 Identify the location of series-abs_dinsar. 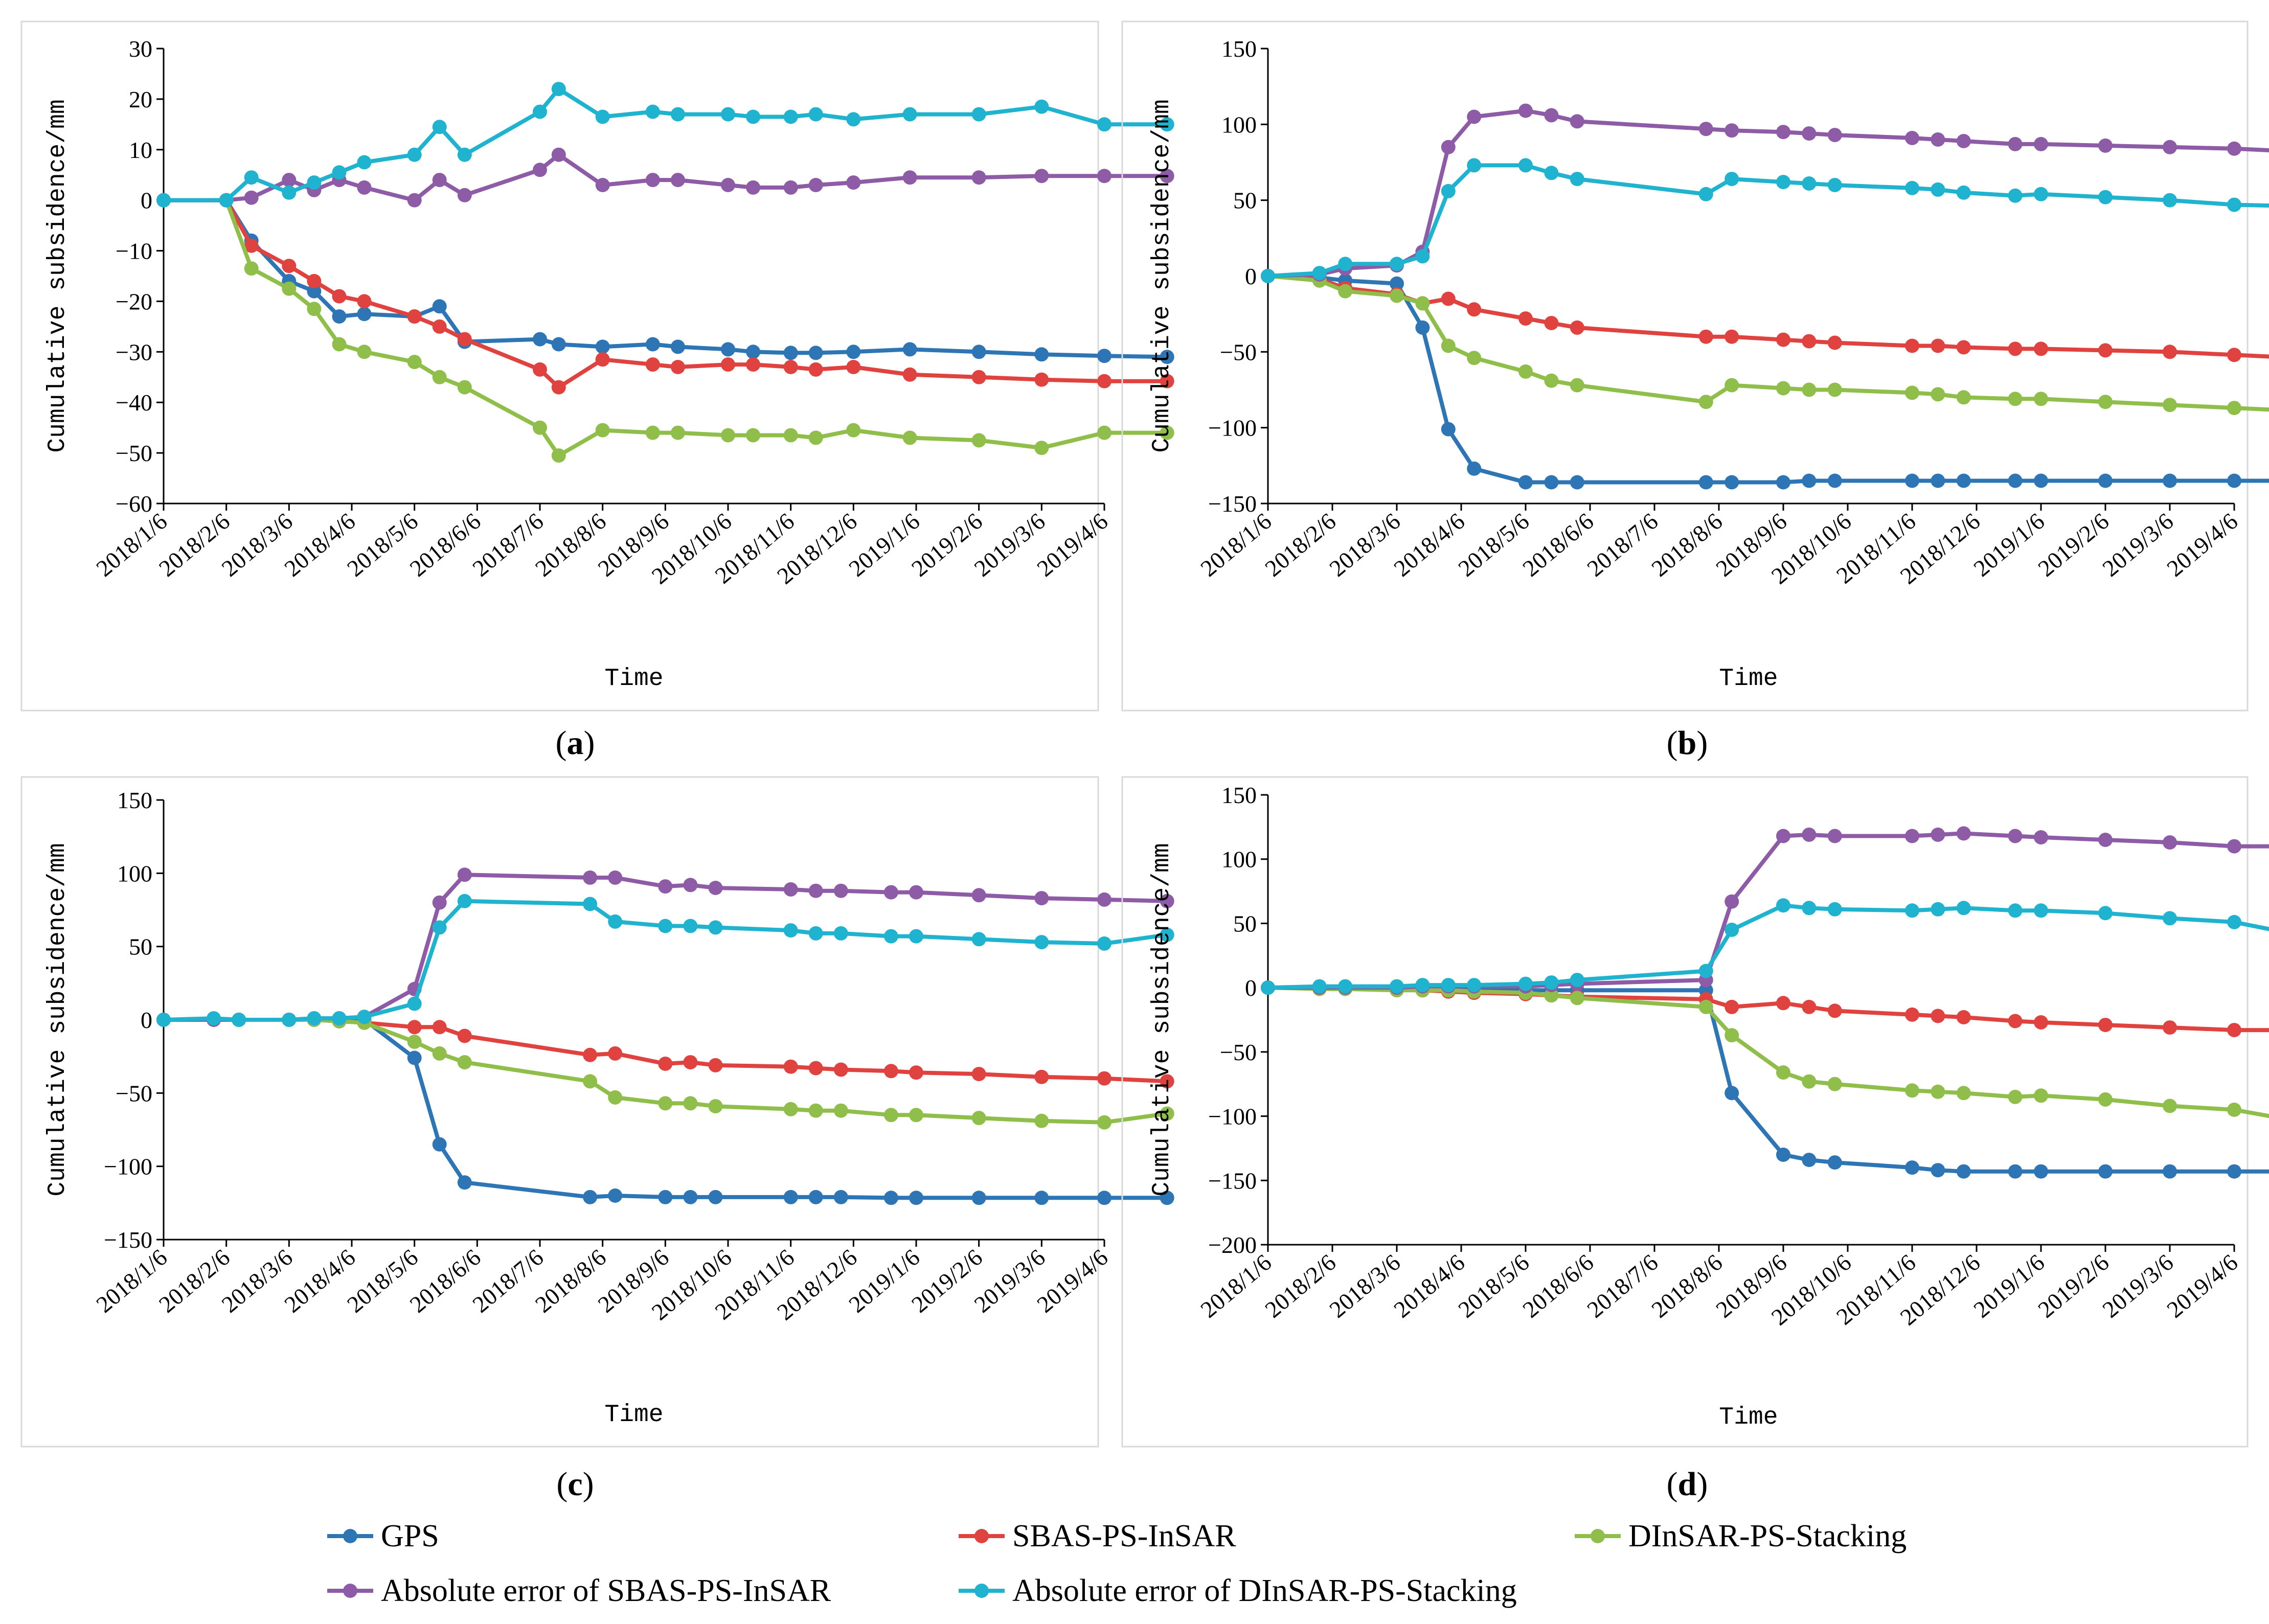
(1765, 946).